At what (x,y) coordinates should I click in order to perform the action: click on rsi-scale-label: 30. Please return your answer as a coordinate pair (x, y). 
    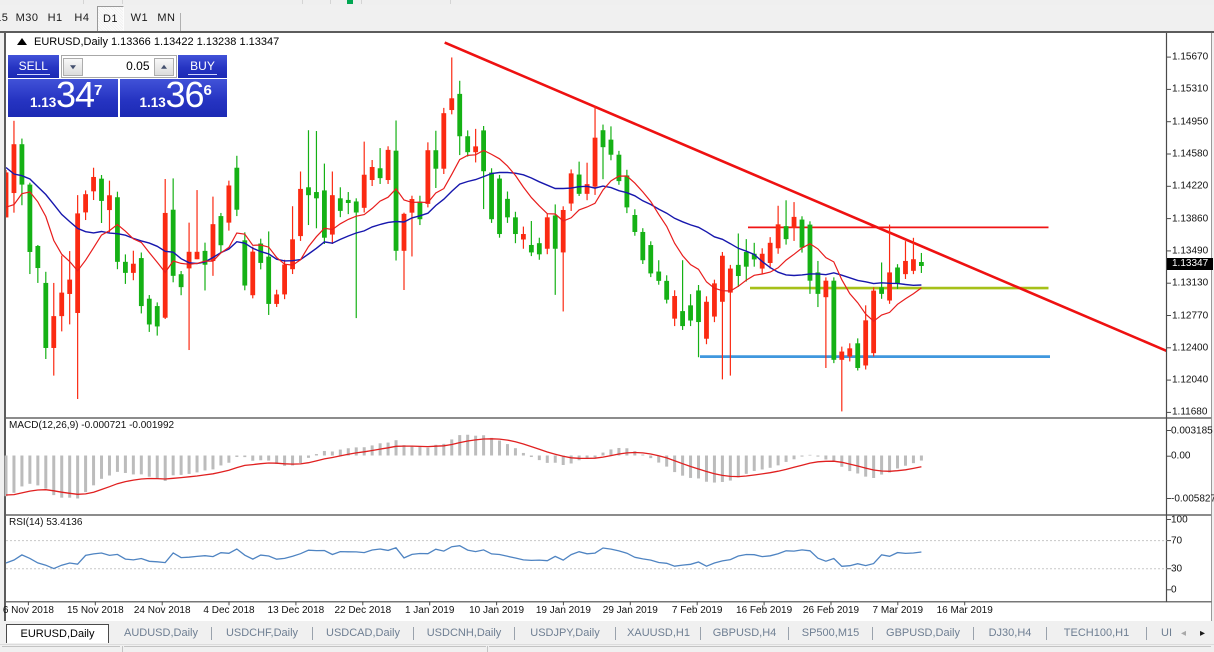
    Looking at the image, I should click on (1177, 569).